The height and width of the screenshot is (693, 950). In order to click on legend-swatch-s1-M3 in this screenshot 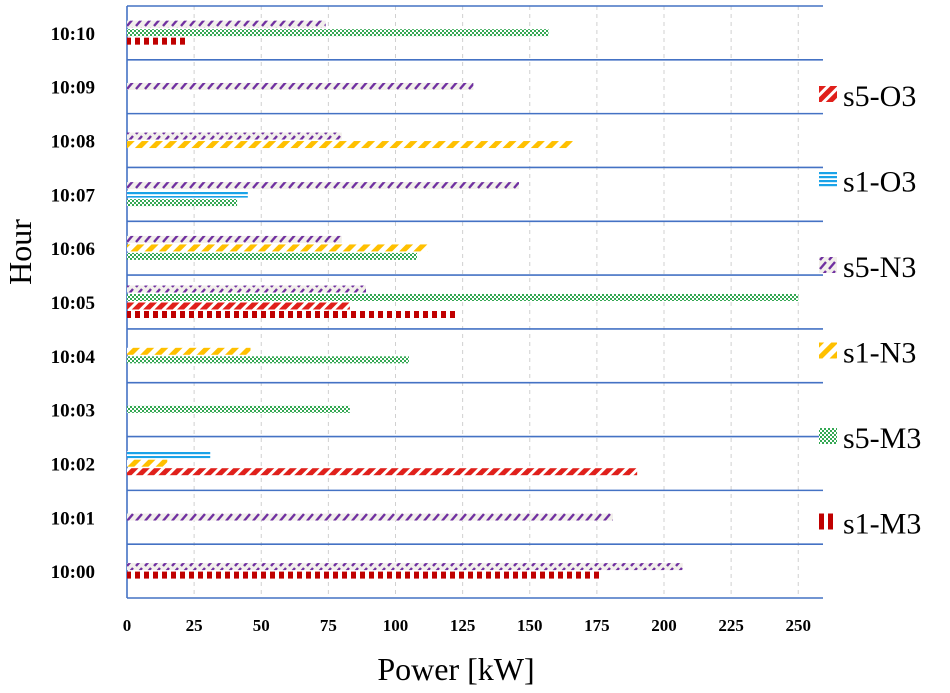, I will do `click(828, 521)`.